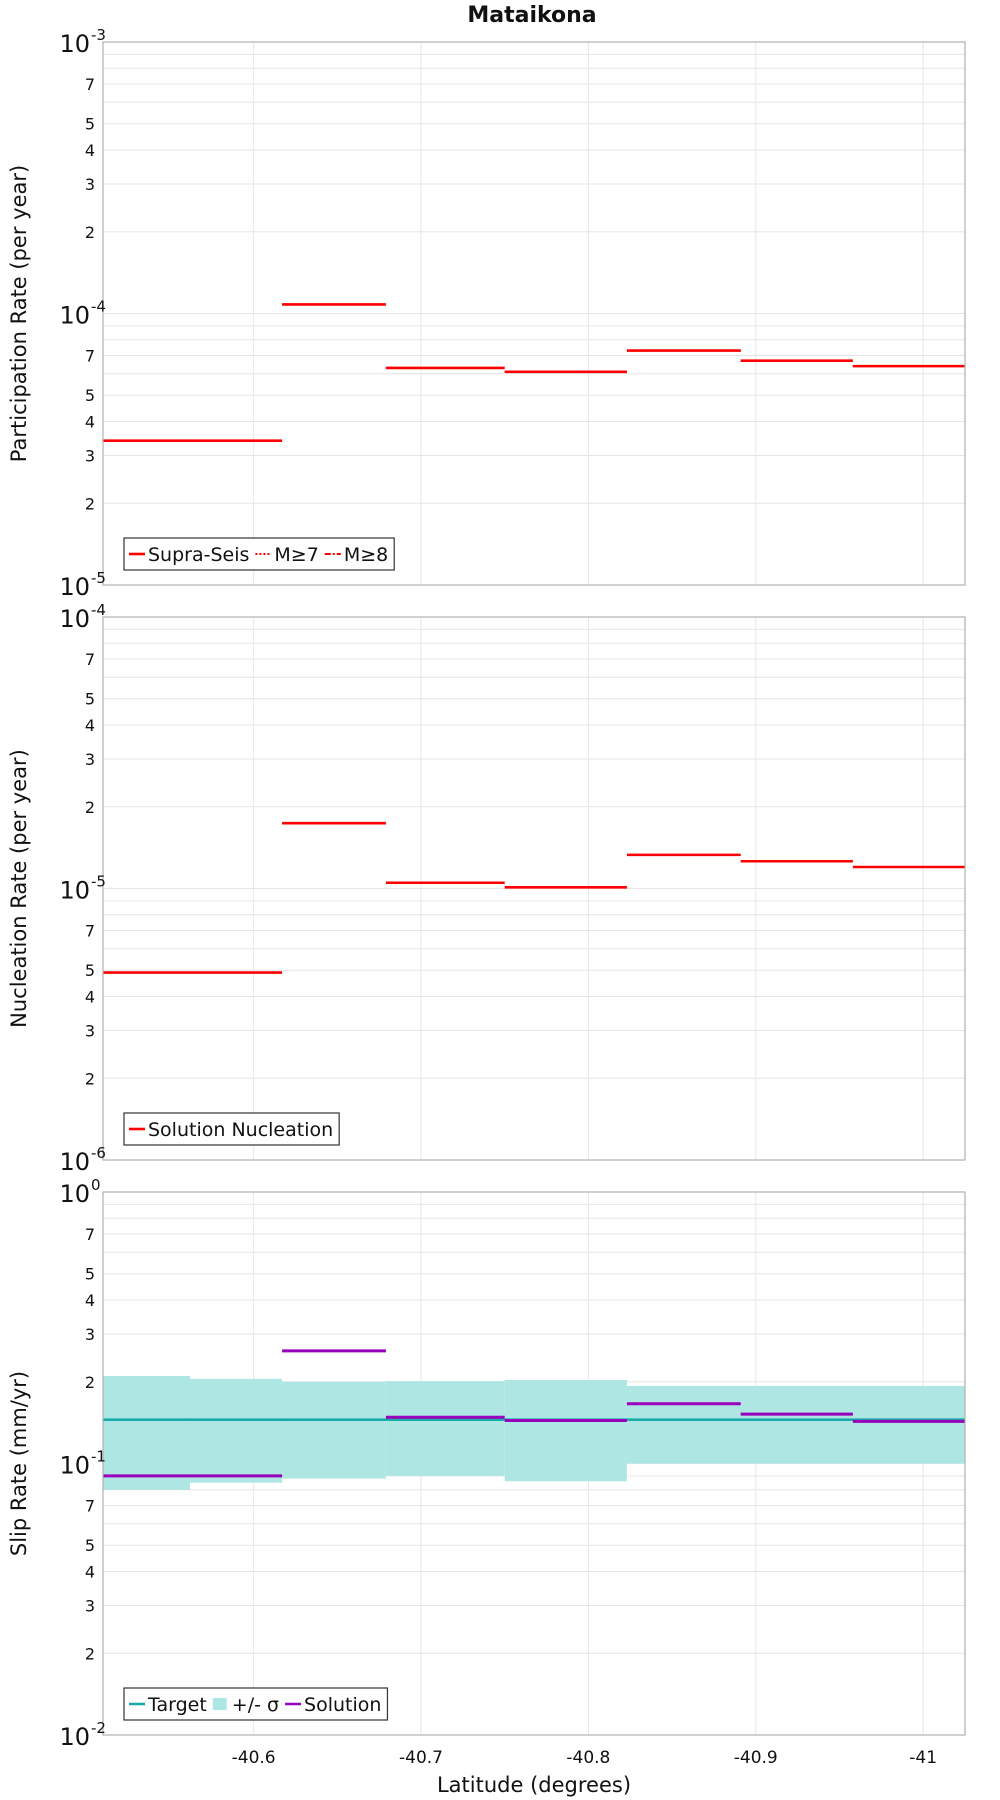  I want to click on legend-label: Target, so click(177, 1705).